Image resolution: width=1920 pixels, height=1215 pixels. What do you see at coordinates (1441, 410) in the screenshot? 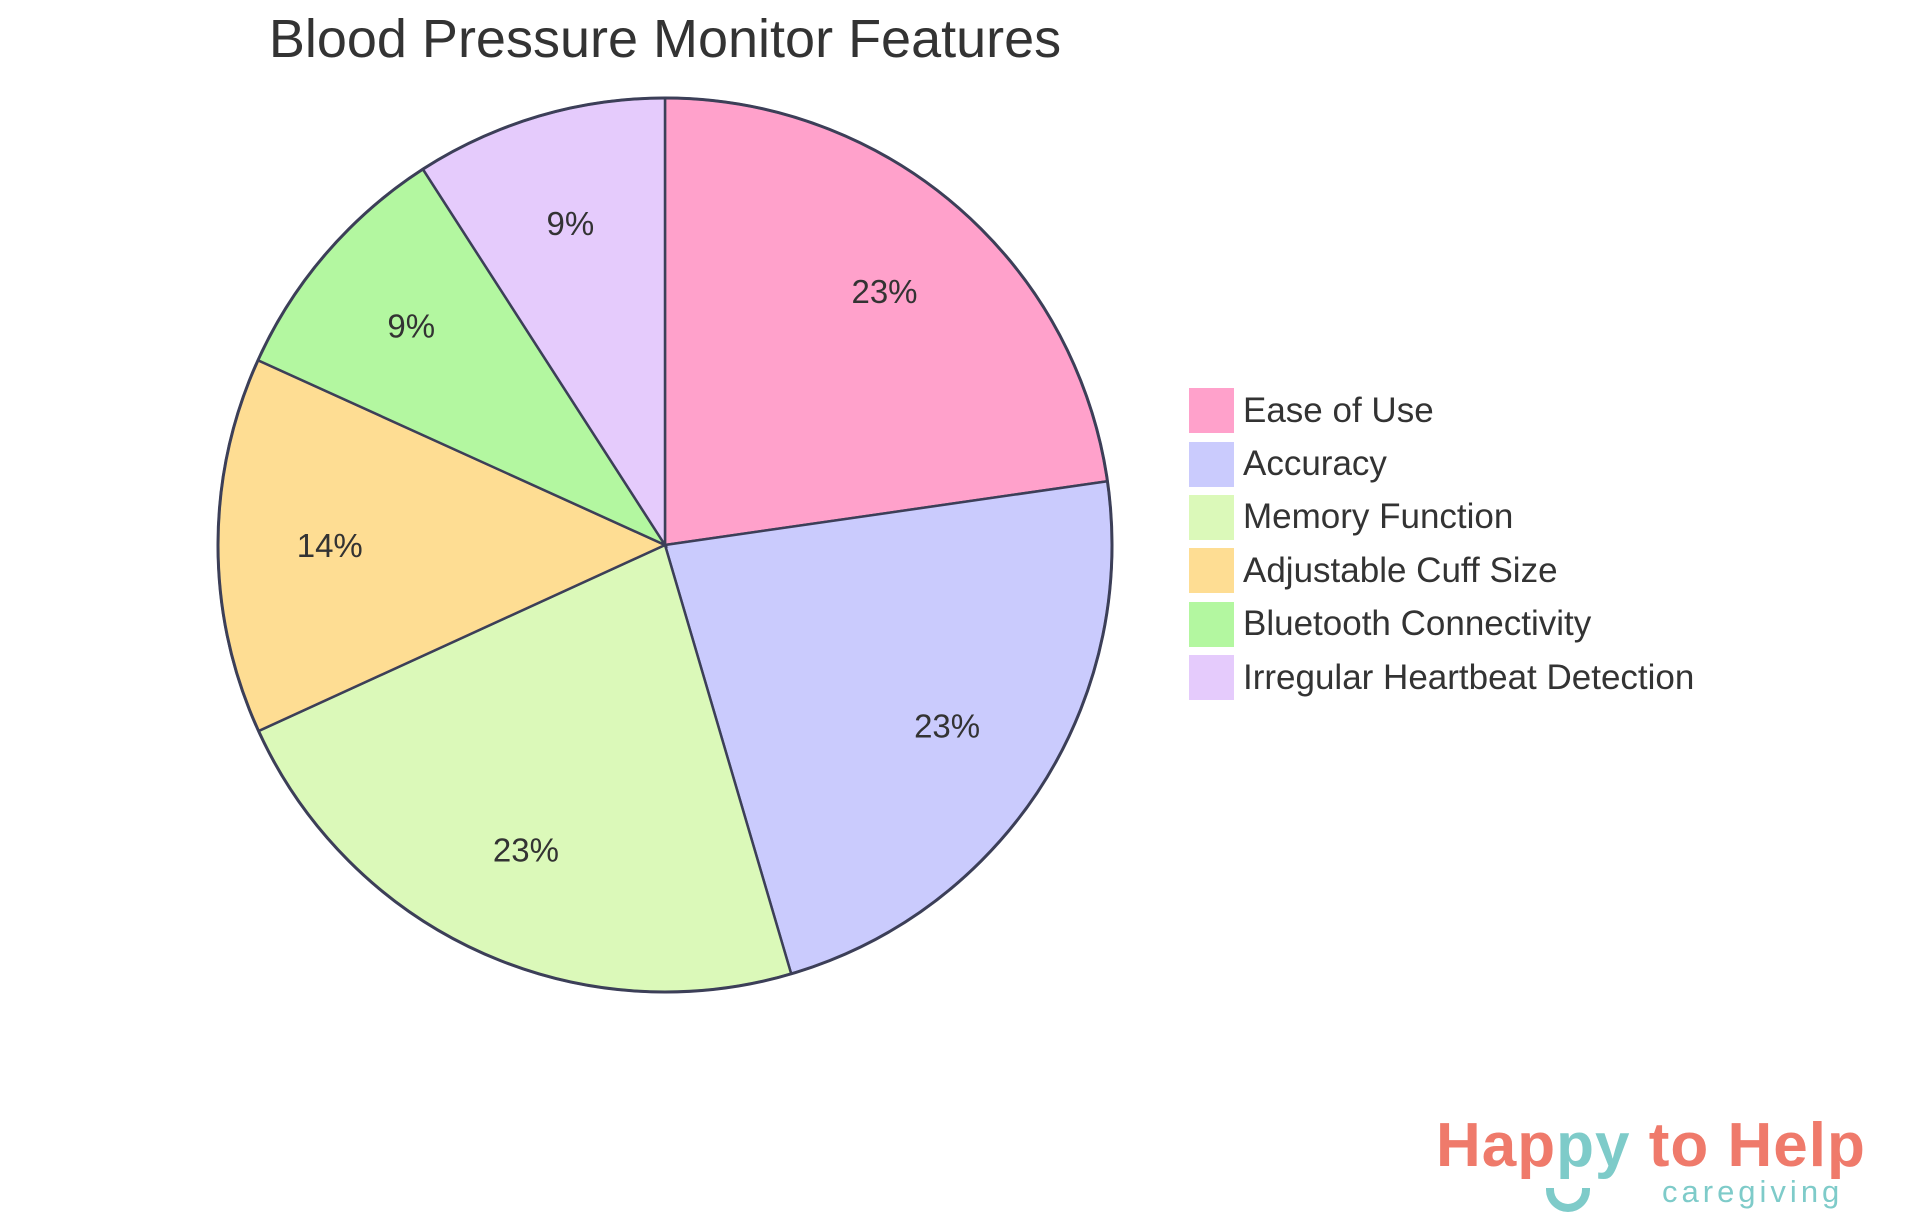
I see `legend-item-ease-of-use: Ease of Use` at bounding box center [1441, 410].